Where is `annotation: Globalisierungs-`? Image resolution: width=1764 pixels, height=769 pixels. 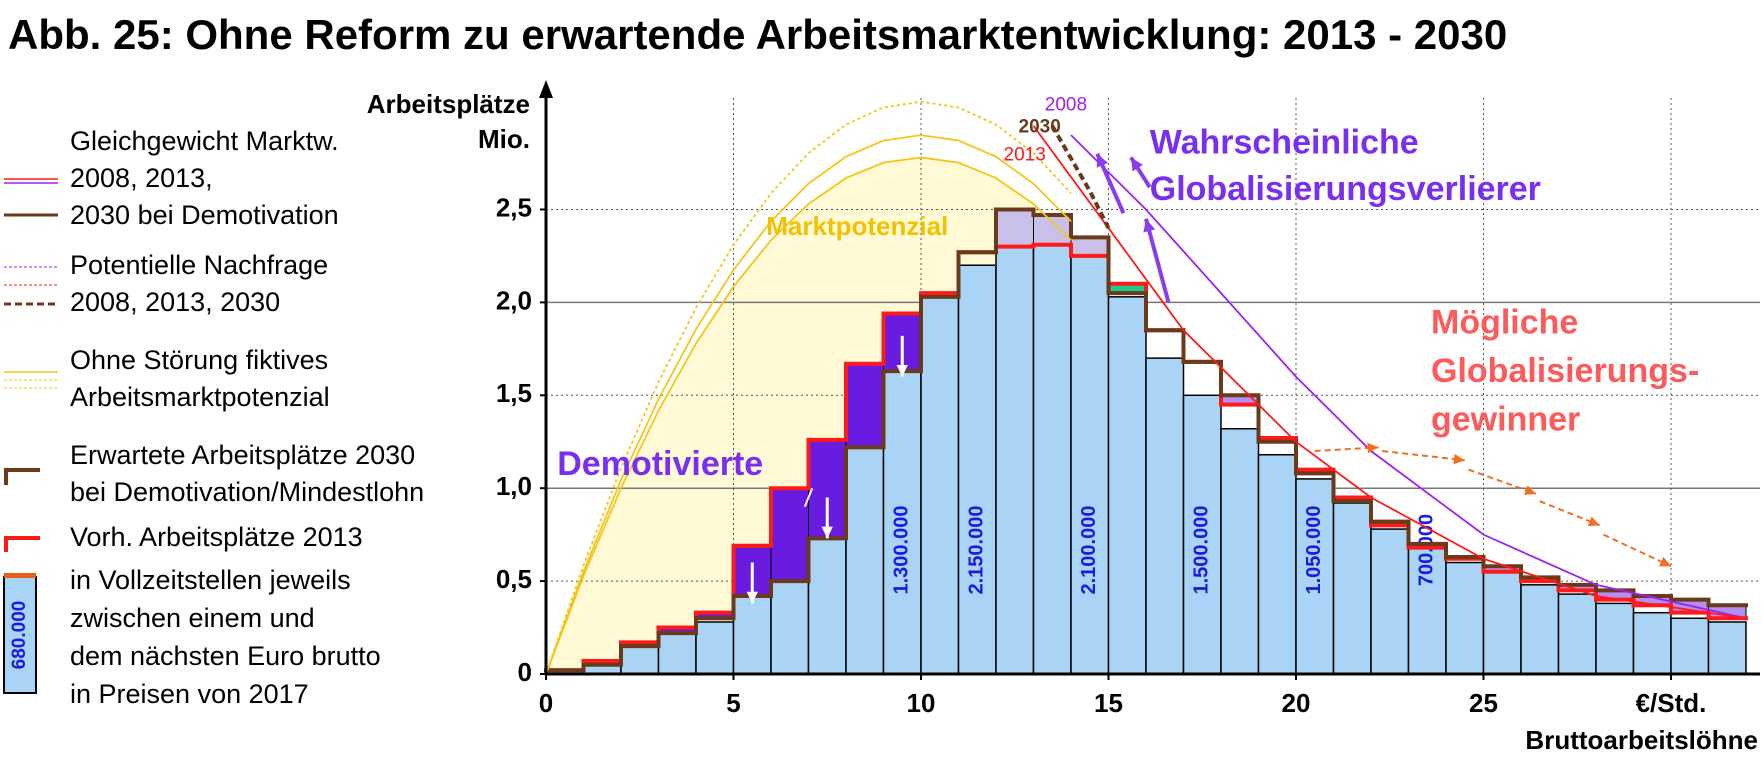 annotation: Globalisierungs- is located at coordinates (1565, 371).